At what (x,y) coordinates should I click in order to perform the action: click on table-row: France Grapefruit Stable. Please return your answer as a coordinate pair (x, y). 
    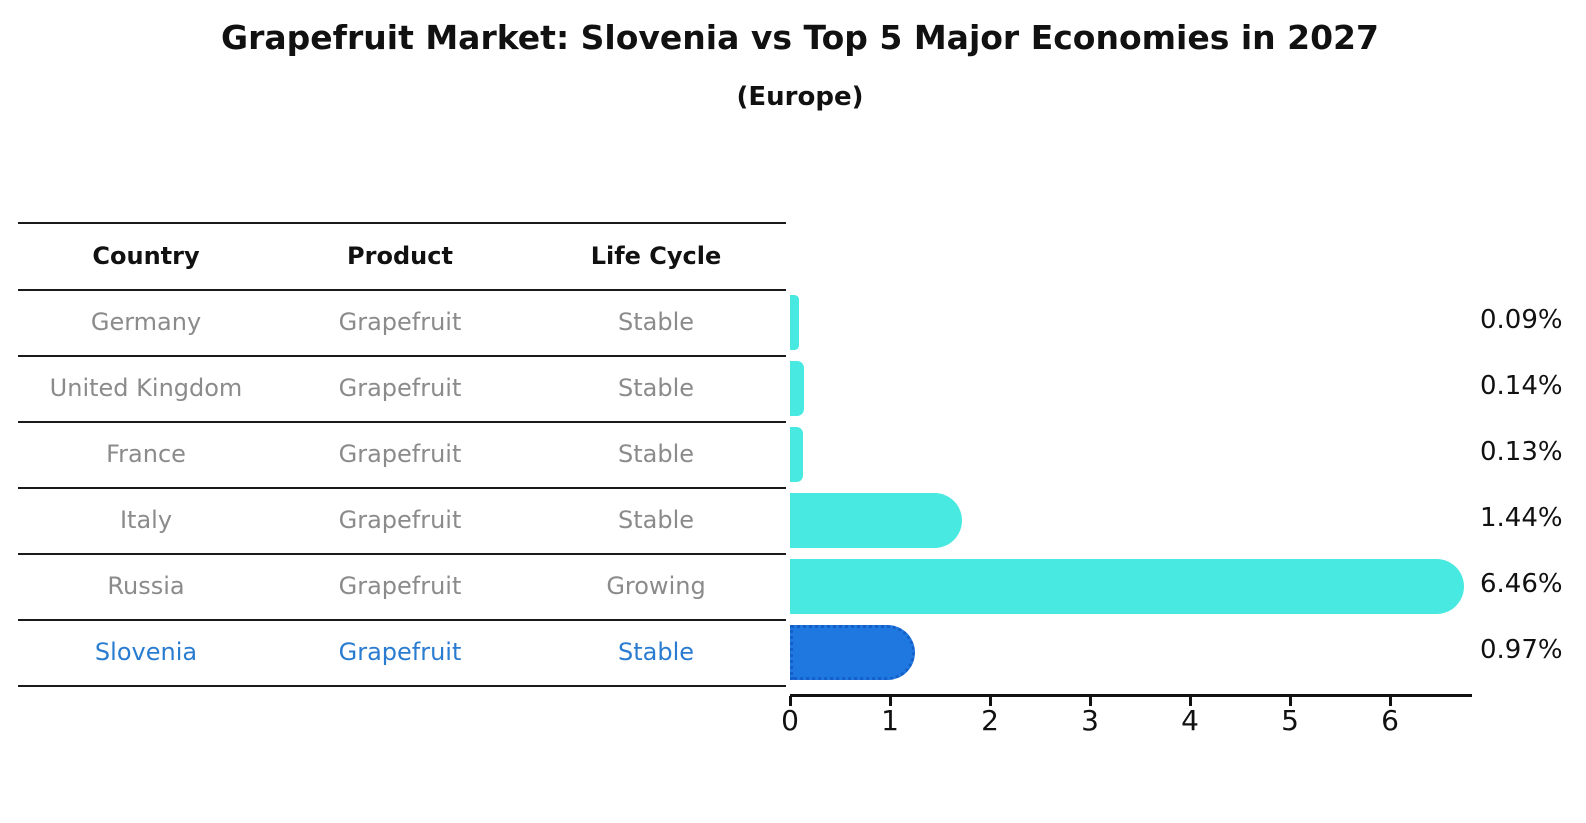
    Looking at the image, I should click on (402, 454).